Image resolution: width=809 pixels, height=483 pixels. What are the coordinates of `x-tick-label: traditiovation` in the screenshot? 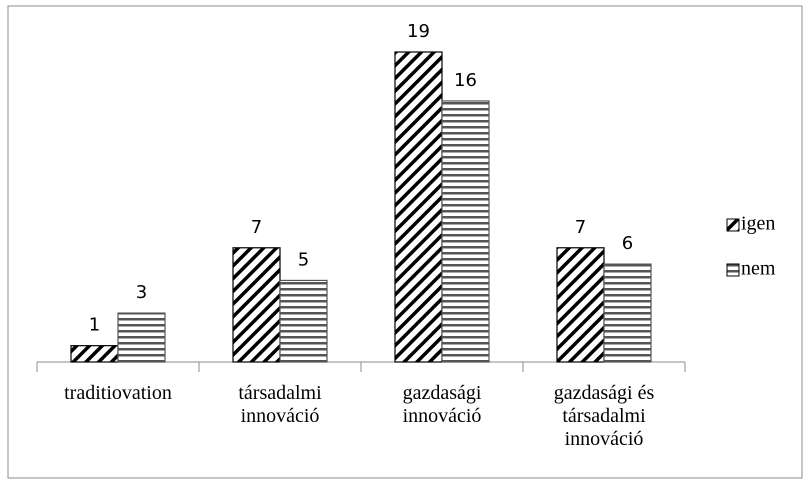 It's located at (118, 393).